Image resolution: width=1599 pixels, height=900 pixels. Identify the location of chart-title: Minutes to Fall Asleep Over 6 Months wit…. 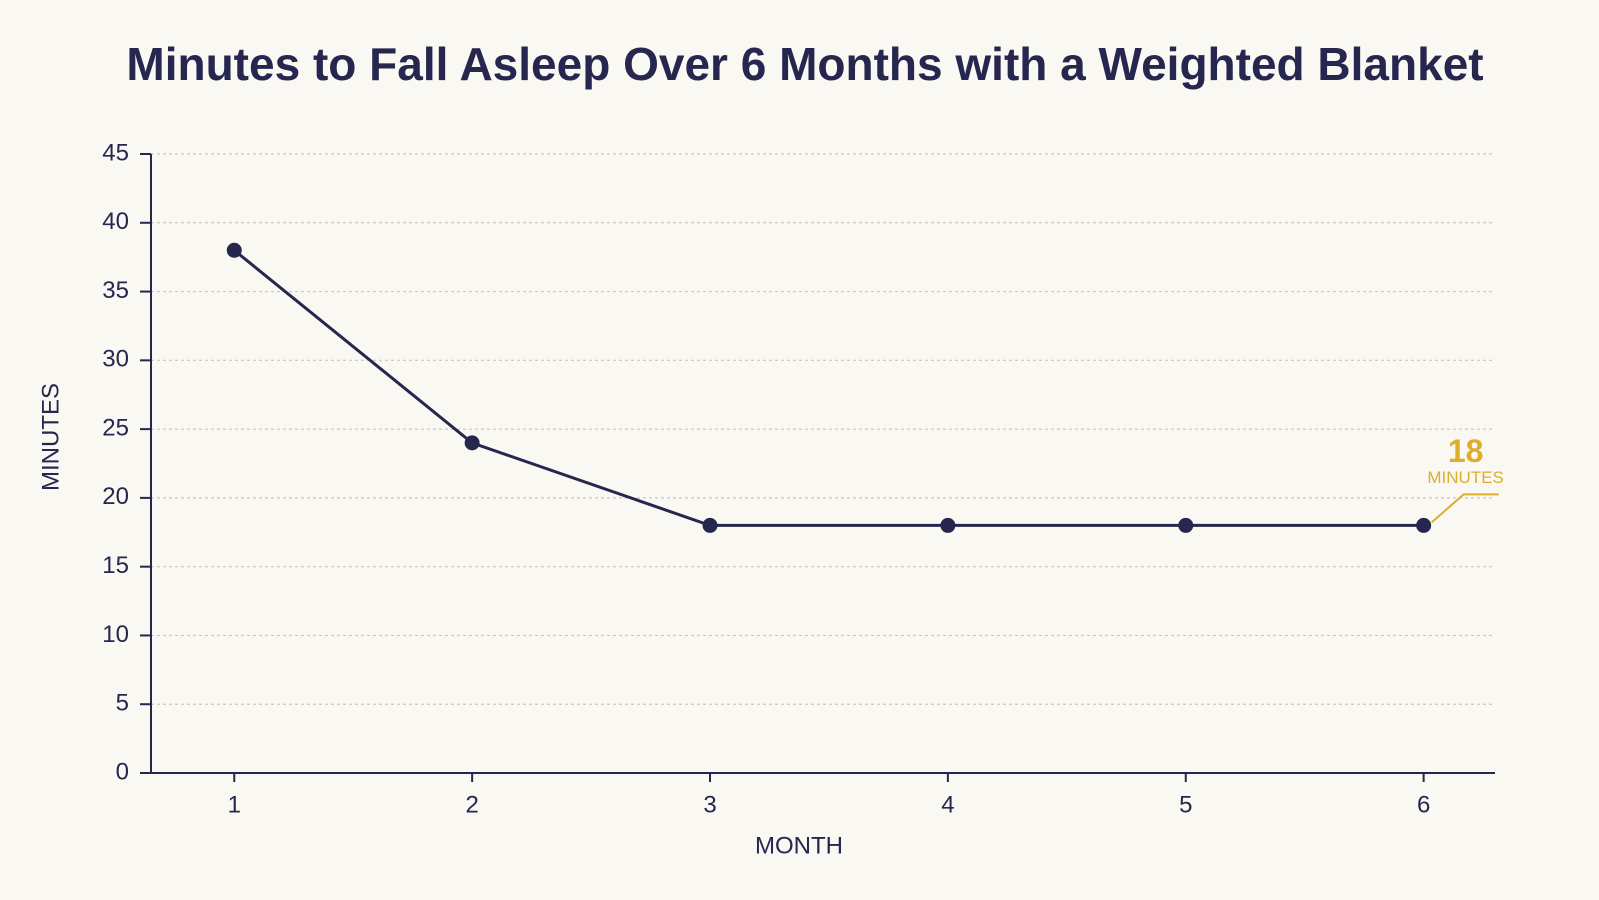
(804, 64).